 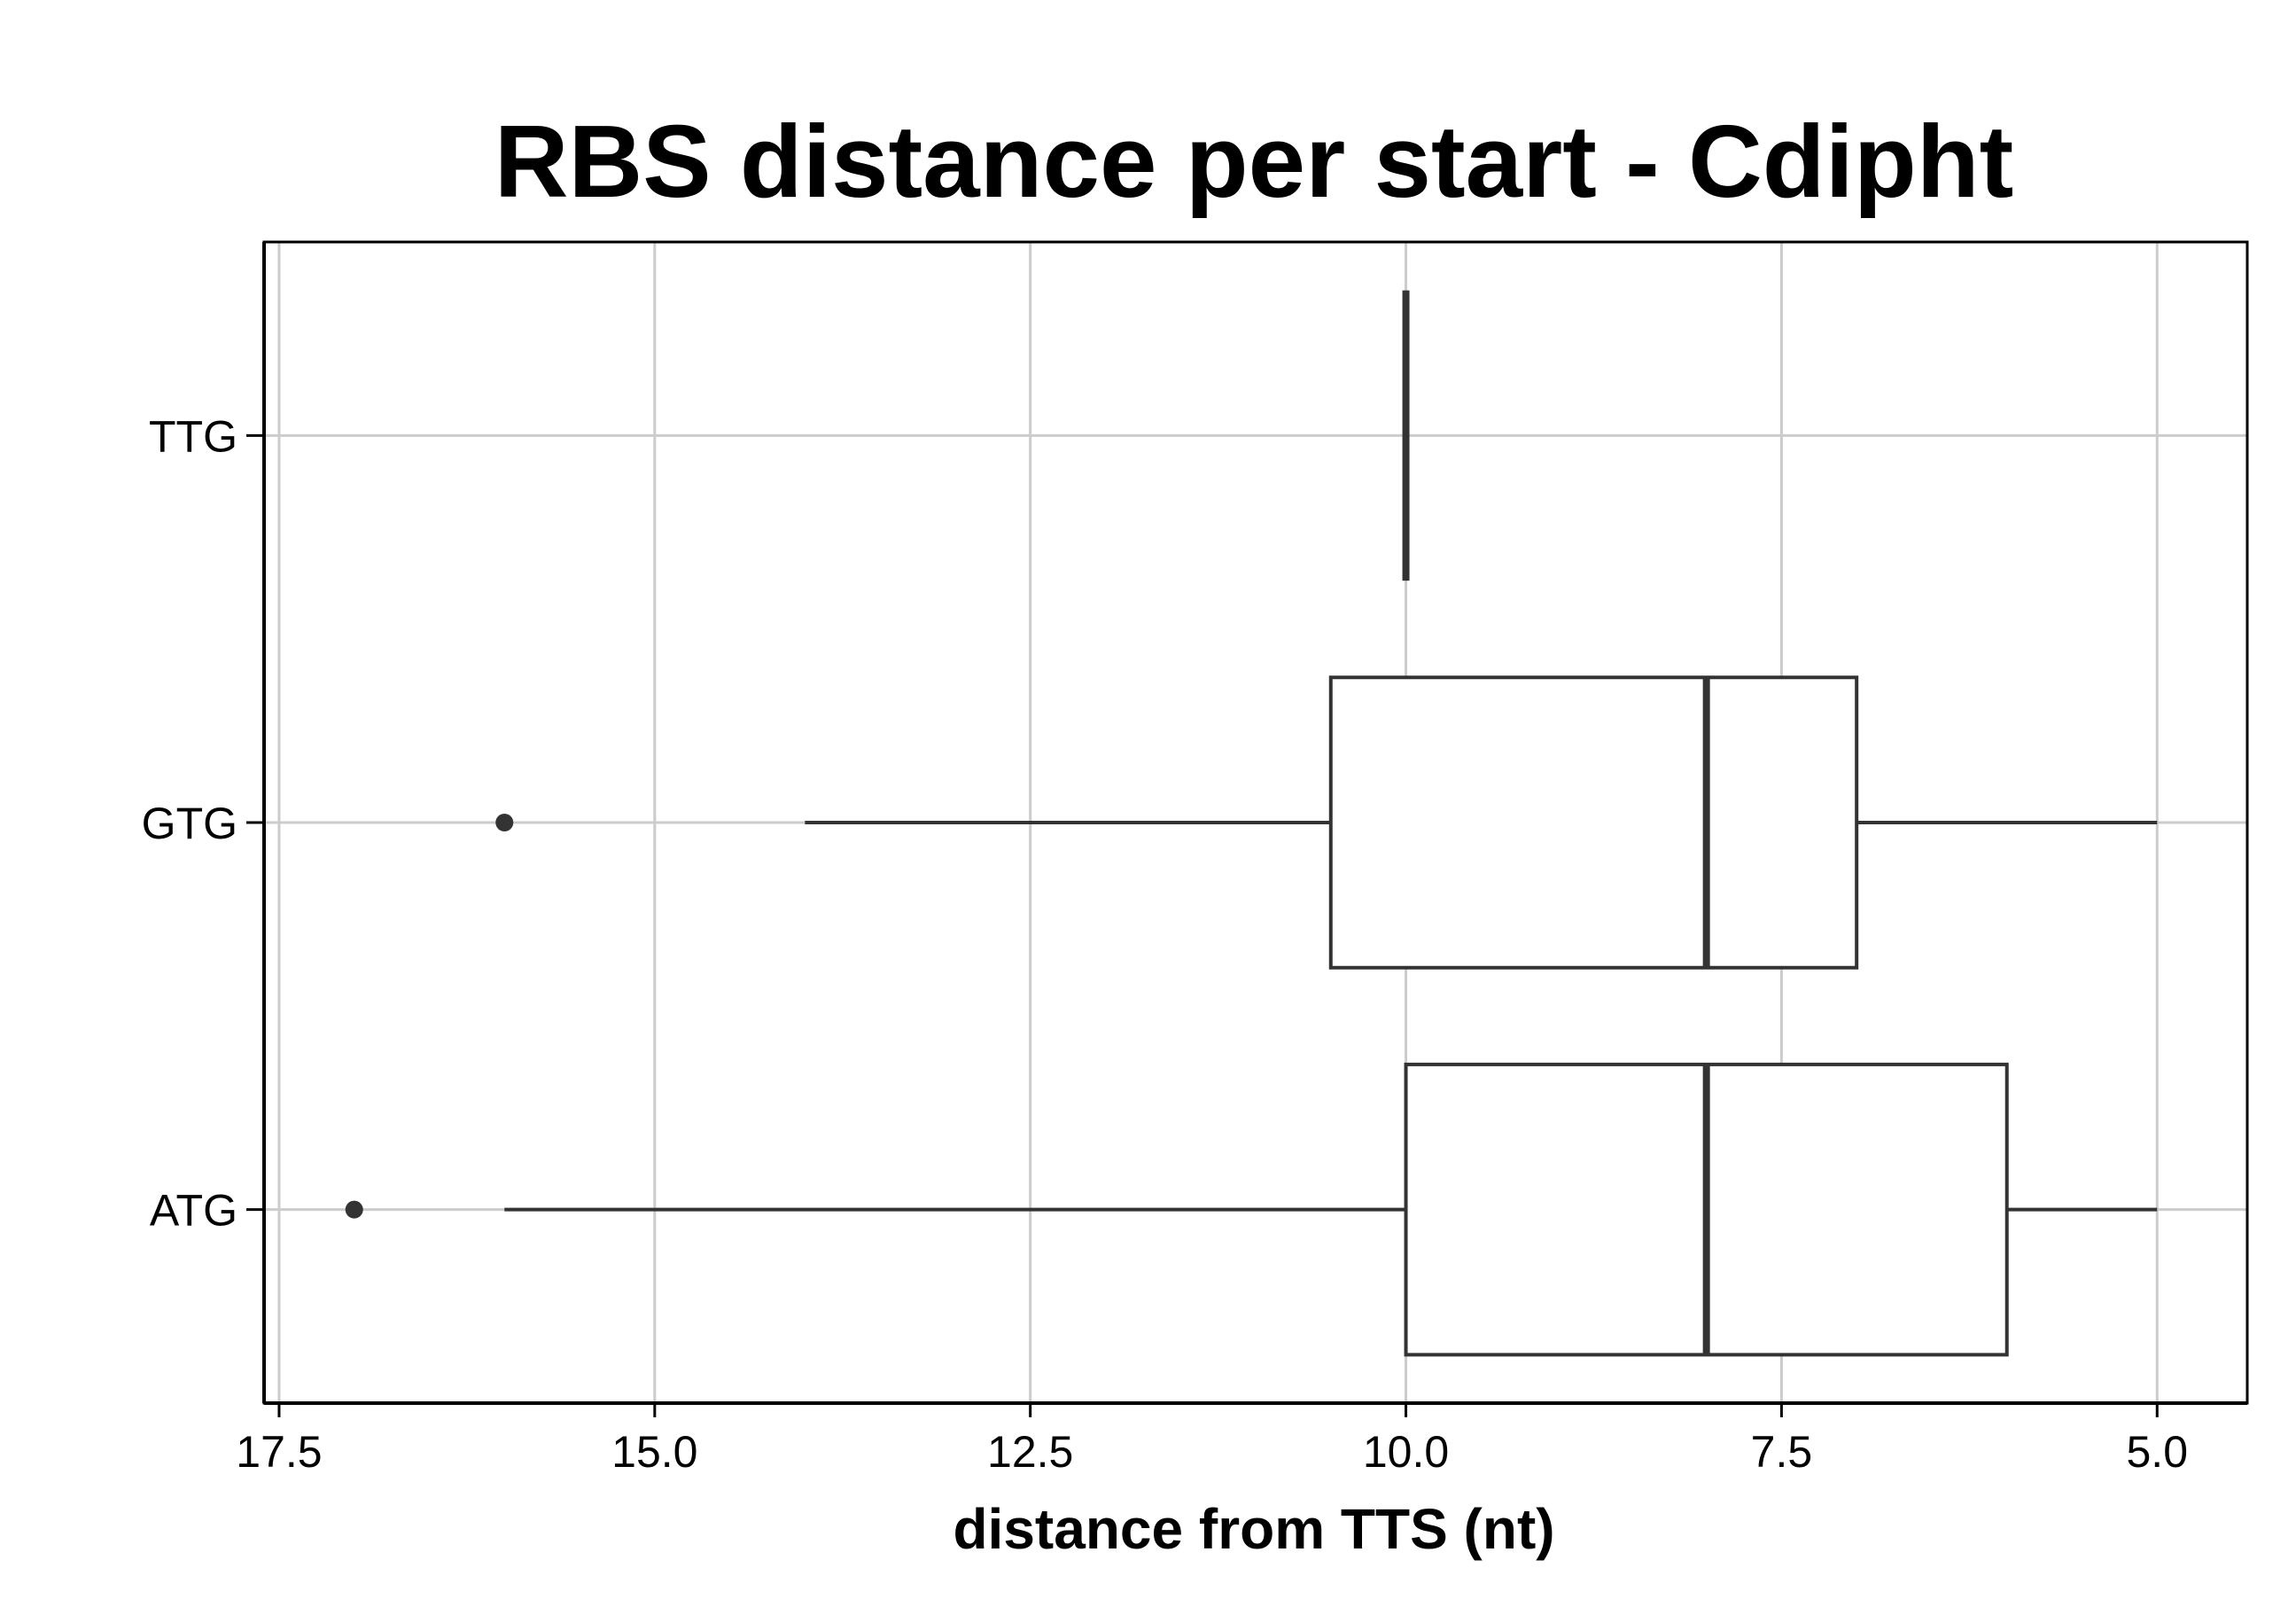 What do you see at coordinates (193, 1211) in the screenshot?
I see `y-tick-label: ATG` at bounding box center [193, 1211].